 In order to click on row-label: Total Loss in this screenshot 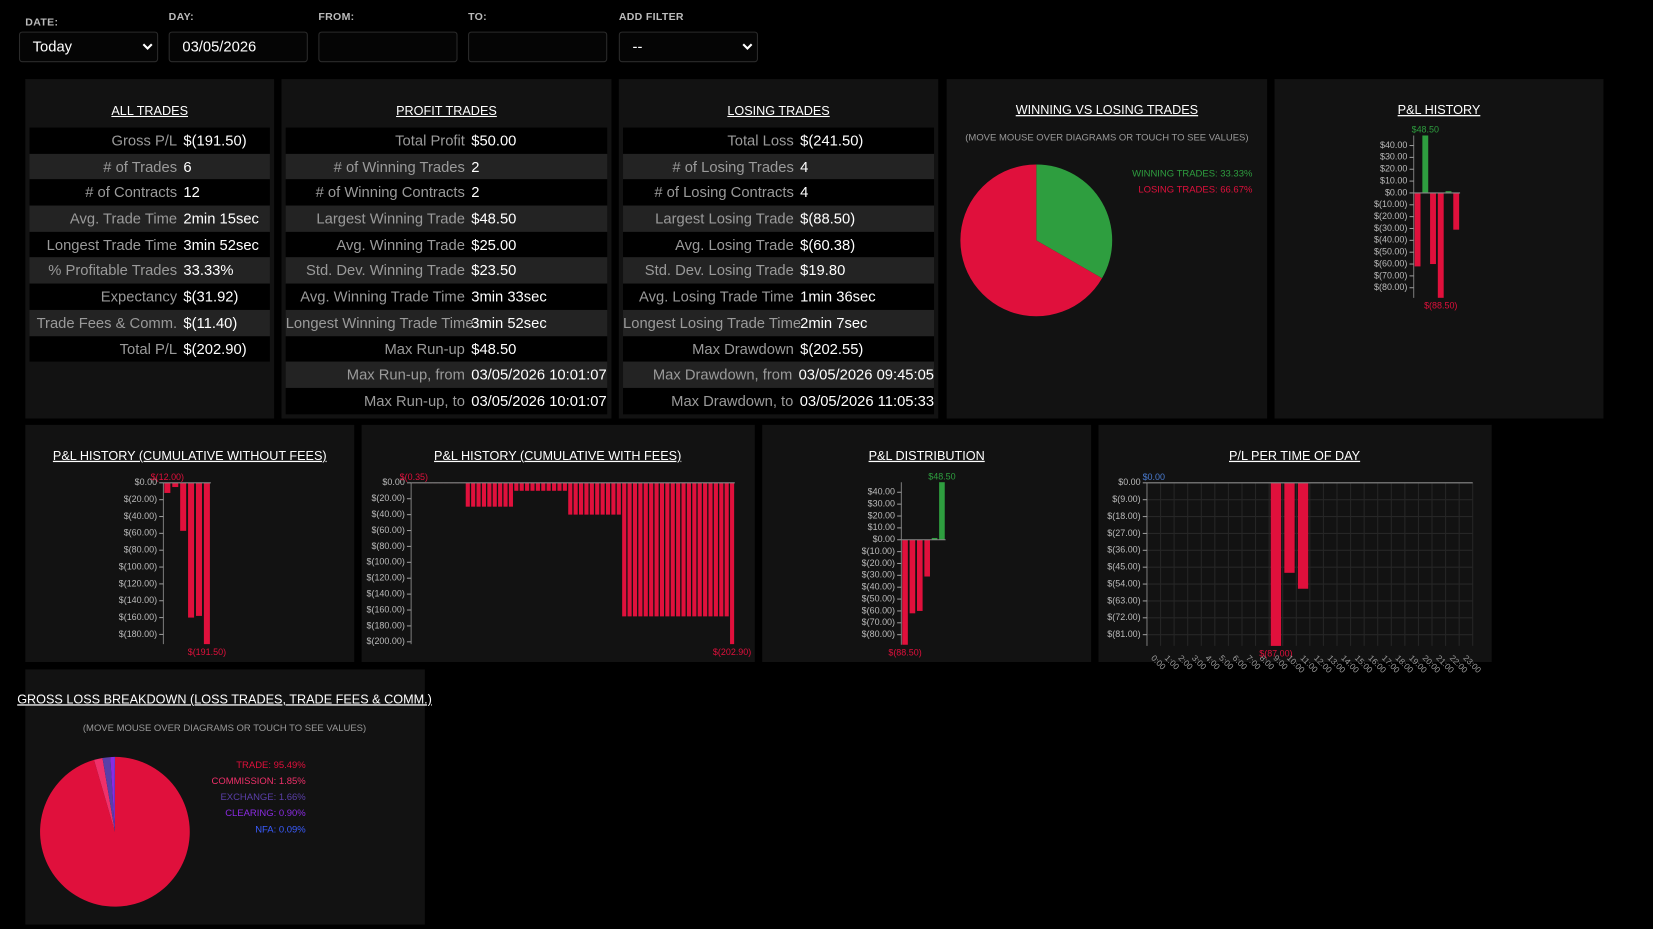, I will do `click(760, 140)`.